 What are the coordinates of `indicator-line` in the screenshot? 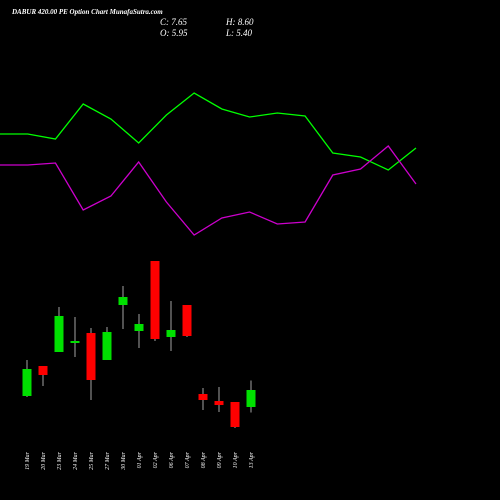 It's located at (208, 131).